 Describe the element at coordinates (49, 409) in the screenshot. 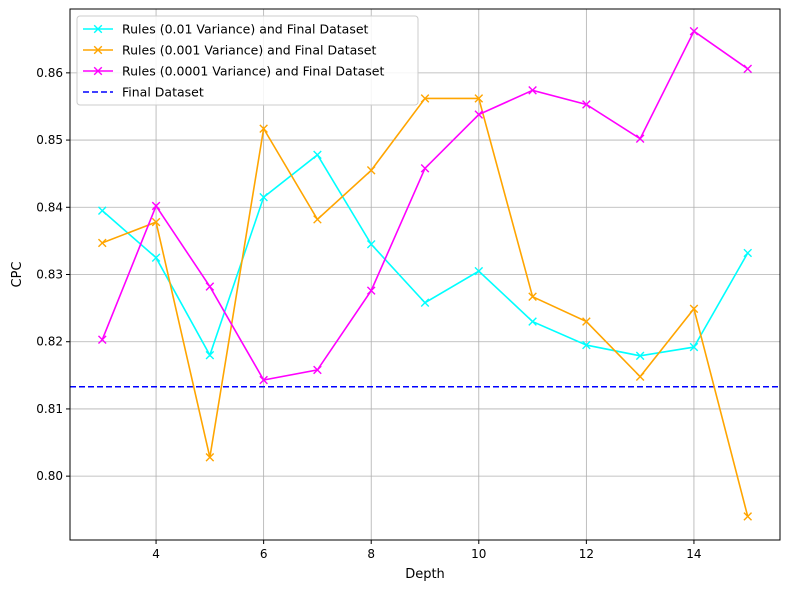

I see `y-tick-label: 0.81` at that location.